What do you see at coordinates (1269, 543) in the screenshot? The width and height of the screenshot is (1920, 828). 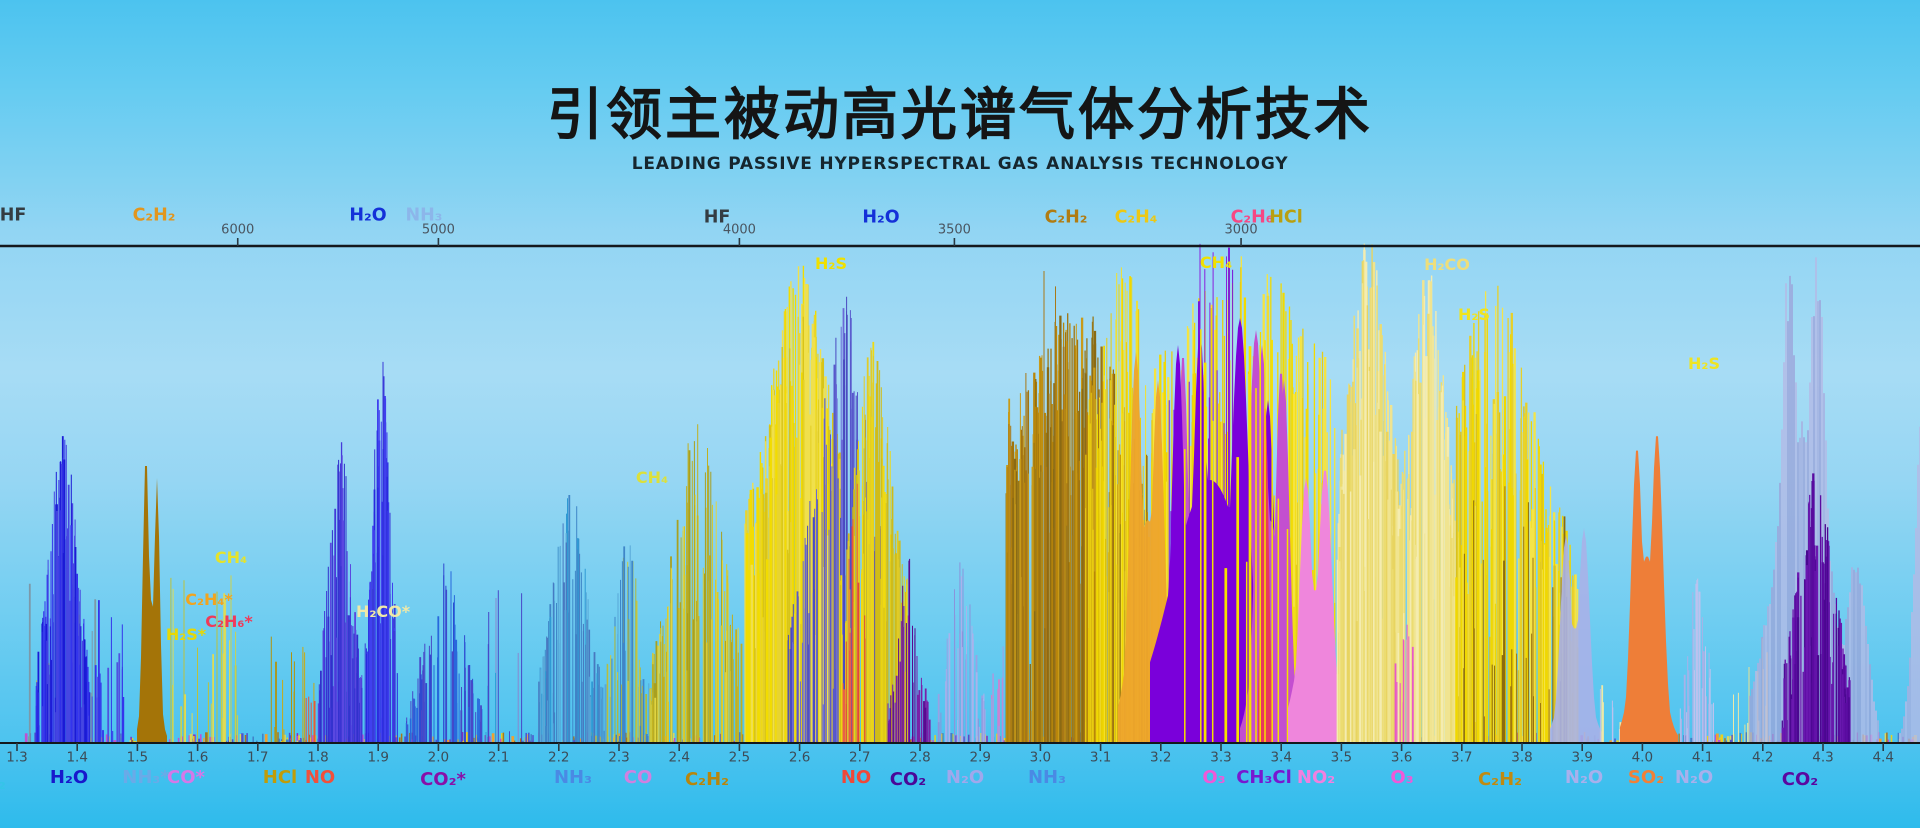 I see `band-orchid-right-fill` at bounding box center [1269, 543].